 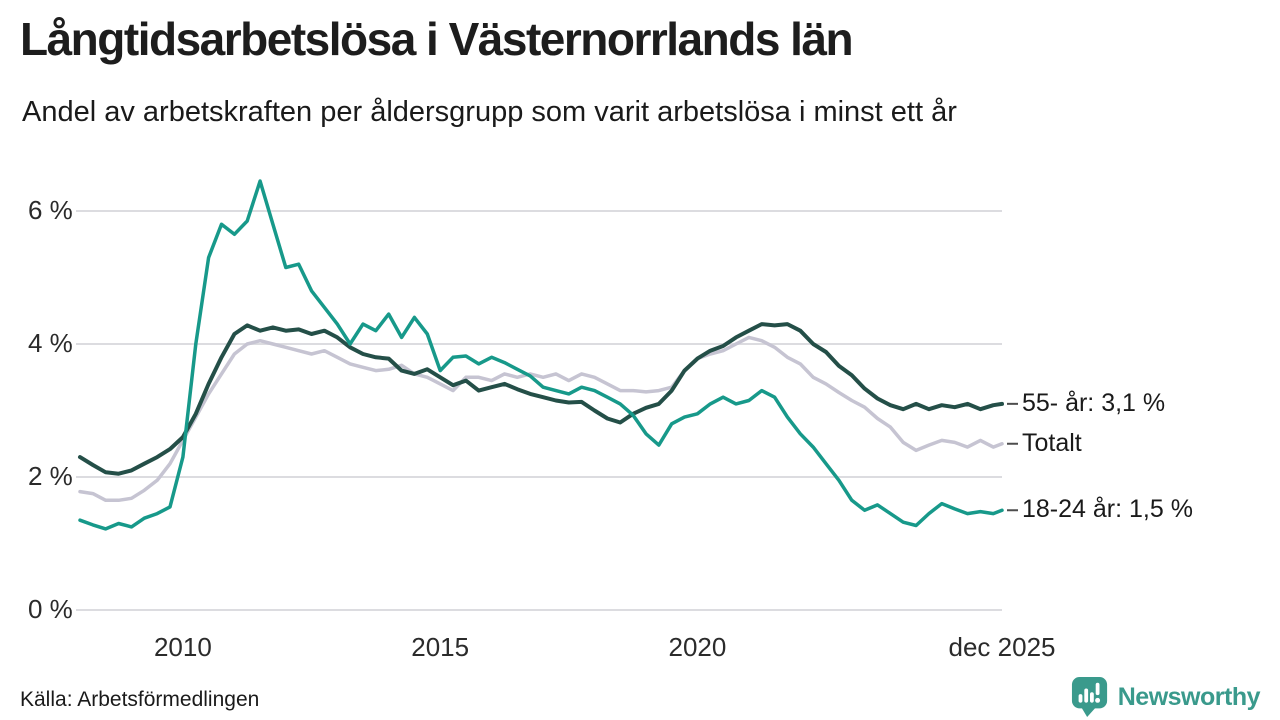 What do you see at coordinates (50, 210) in the screenshot?
I see `y-axis-tick-label: 6 %` at bounding box center [50, 210].